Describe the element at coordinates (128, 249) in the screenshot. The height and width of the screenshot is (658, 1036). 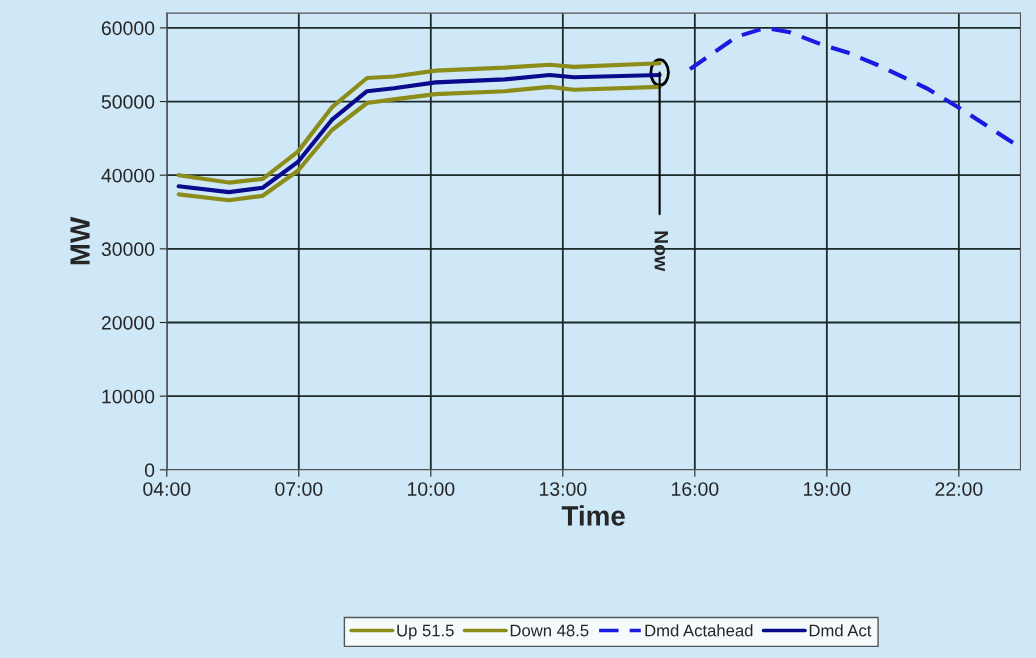
I see `y-tick-label: 30000` at that location.